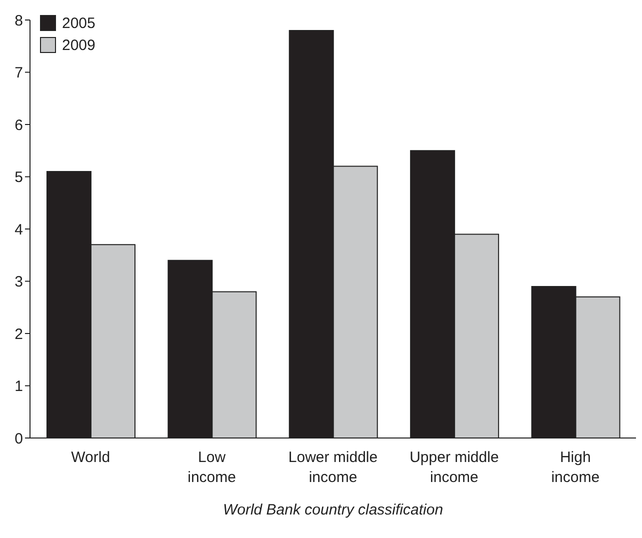 Image resolution: width=642 pixels, height=538 pixels. What do you see at coordinates (333, 510) in the screenshot?
I see `x-axis-title: World Bank country classification` at bounding box center [333, 510].